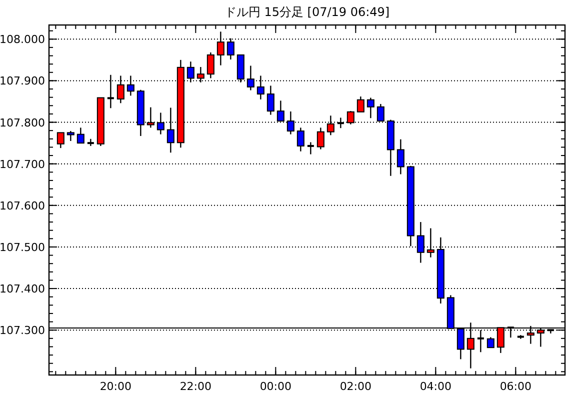  Describe the element at coordinates (22, 331) in the screenshot. I see `y-tick-label: 107.300` at that location.